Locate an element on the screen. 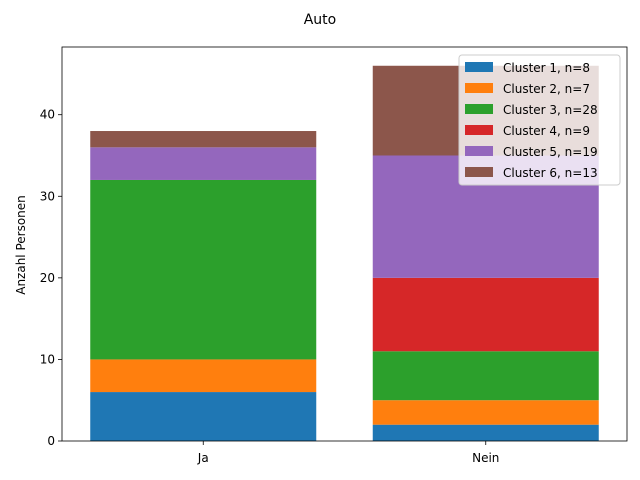  legend-label: Cluster 1, n=8 is located at coordinates (546, 68).